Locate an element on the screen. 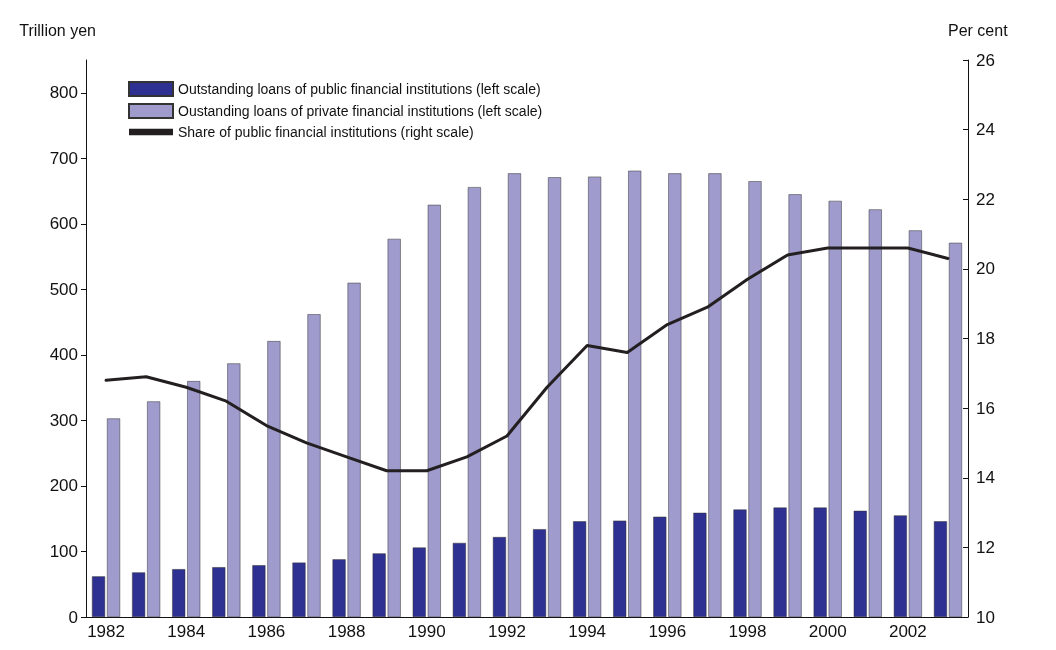 The image size is (1056, 650). y-tick-label: 600 is located at coordinates (63, 224).